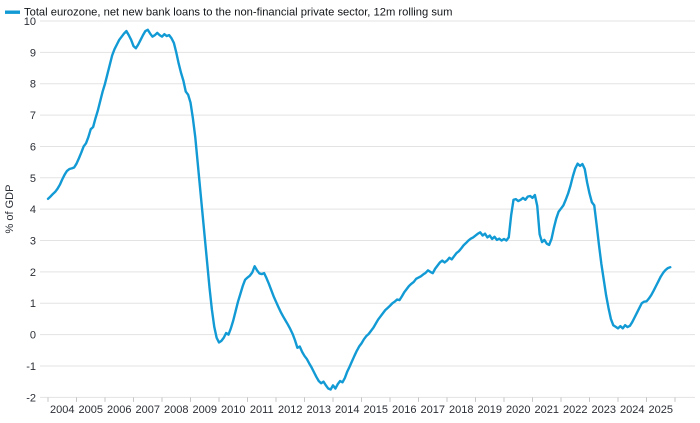  Describe the element at coordinates (33, 273) in the screenshot. I see `y-tick-label: 2` at that location.